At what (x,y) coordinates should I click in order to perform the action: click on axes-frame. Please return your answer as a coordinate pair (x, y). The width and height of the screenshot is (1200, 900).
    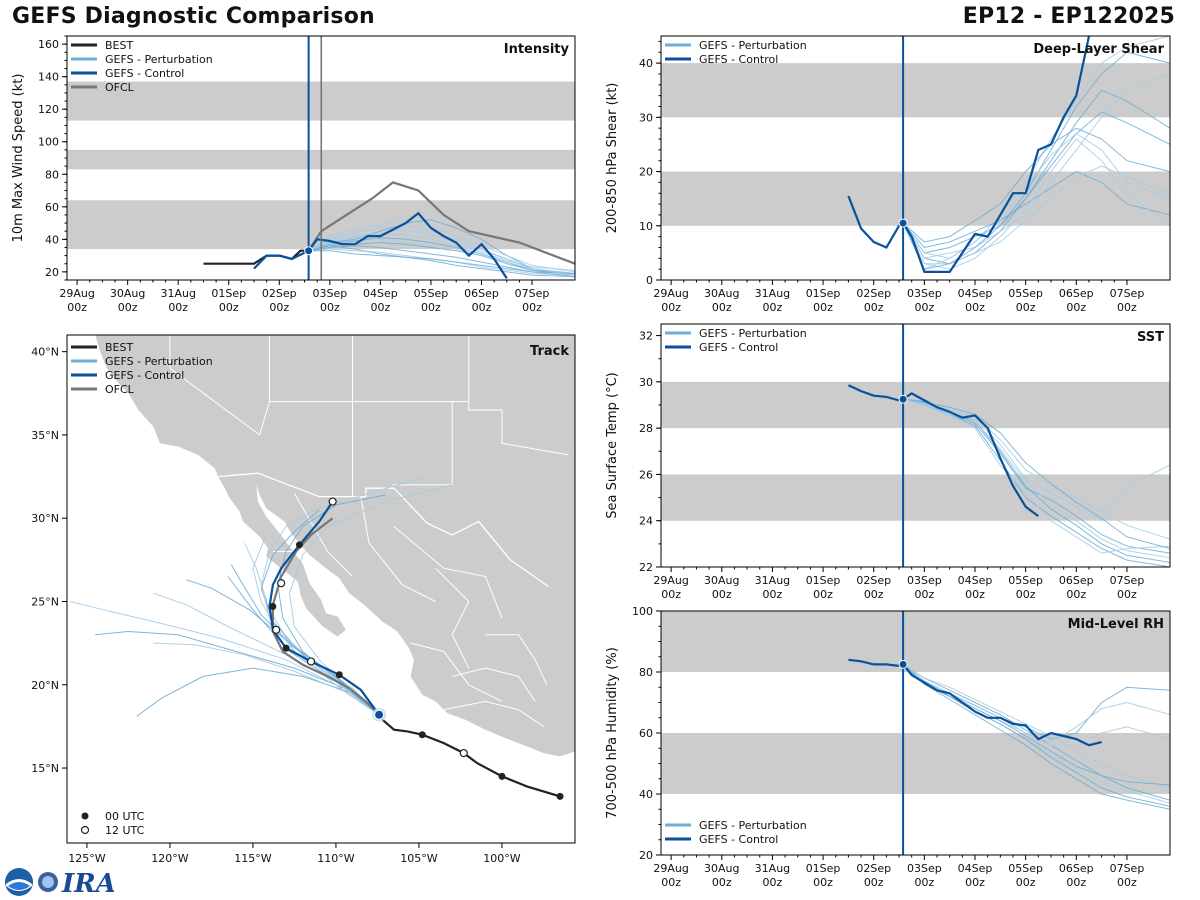
    Looking at the image, I should click on (915, 445).